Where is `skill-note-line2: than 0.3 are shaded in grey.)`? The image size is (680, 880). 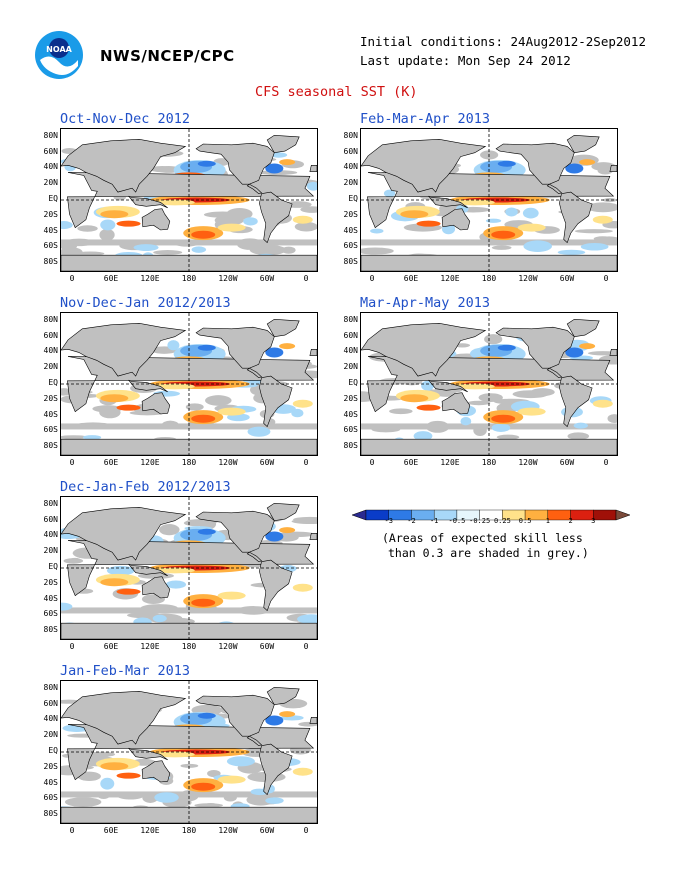
skill-note-line2: than 0.3 are shaded in grey.) is located at coordinates (488, 553).